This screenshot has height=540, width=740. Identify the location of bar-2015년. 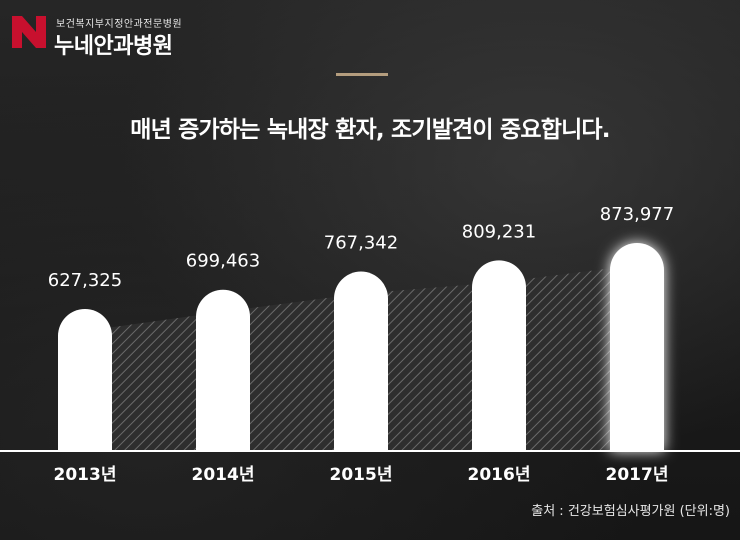
(361, 361).